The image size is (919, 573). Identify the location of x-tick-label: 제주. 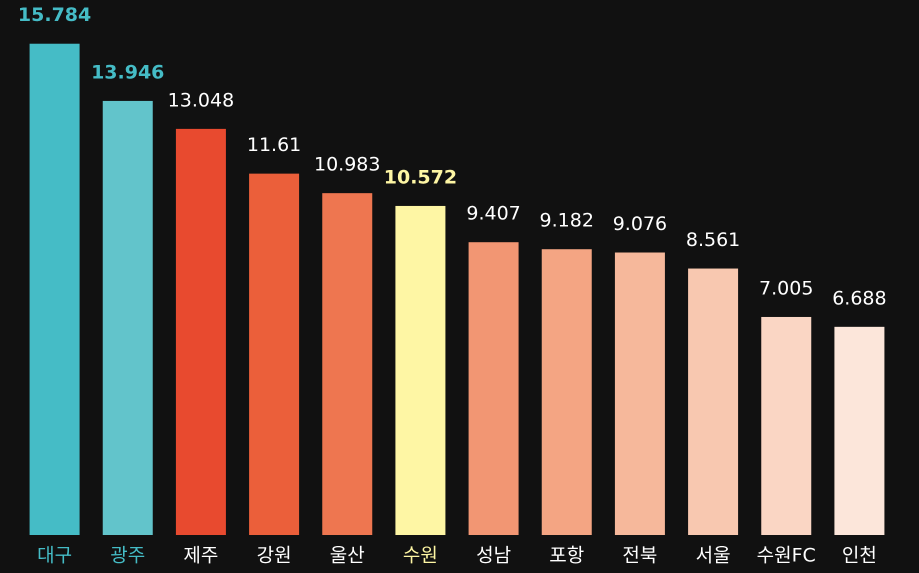
(200, 556).